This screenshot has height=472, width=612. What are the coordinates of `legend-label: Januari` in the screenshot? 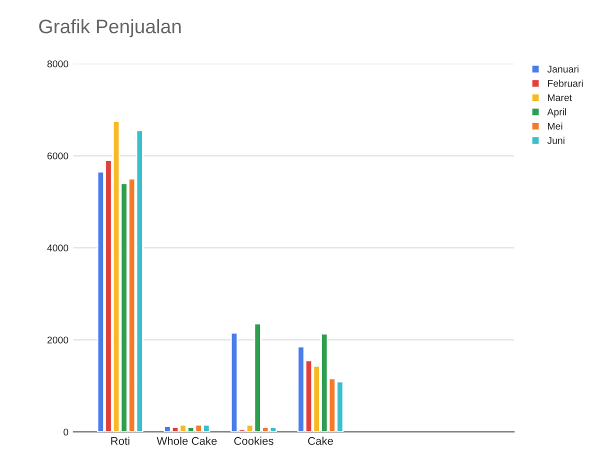 It's located at (562, 69).